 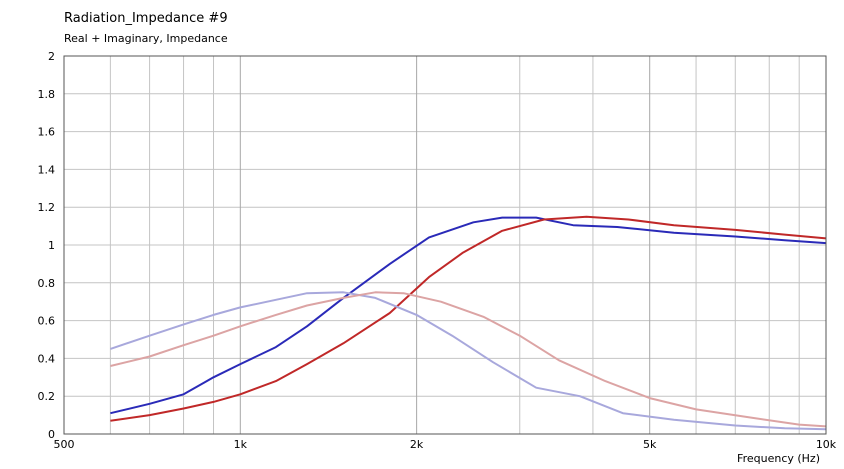 What do you see at coordinates (650, 444) in the screenshot?
I see `x-tick-label: 5k` at bounding box center [650, 444].